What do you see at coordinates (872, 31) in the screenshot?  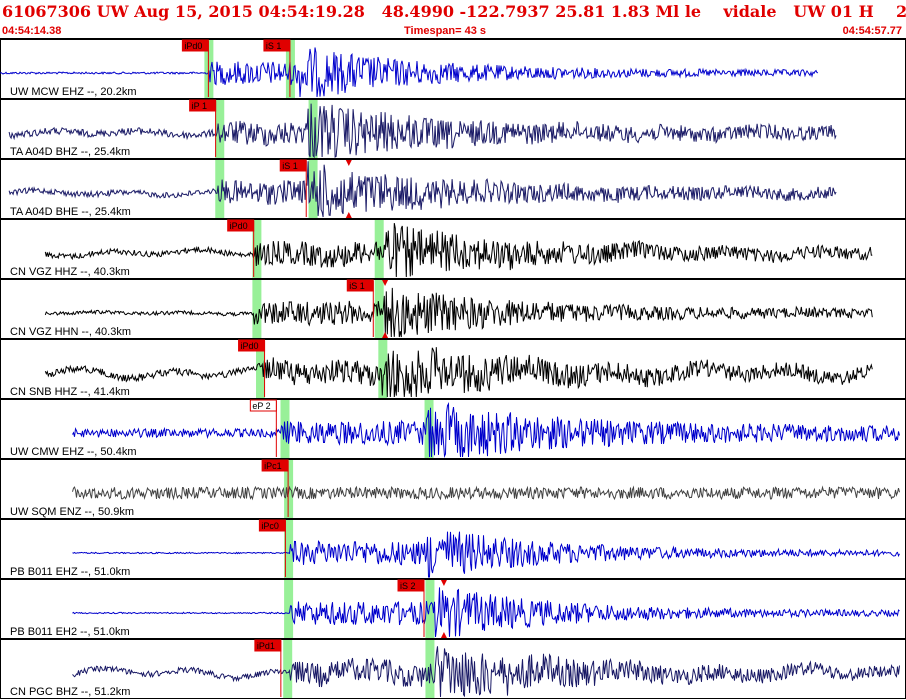 I see `end-time: 04:54:57.77` at bounding box center [872, 31].